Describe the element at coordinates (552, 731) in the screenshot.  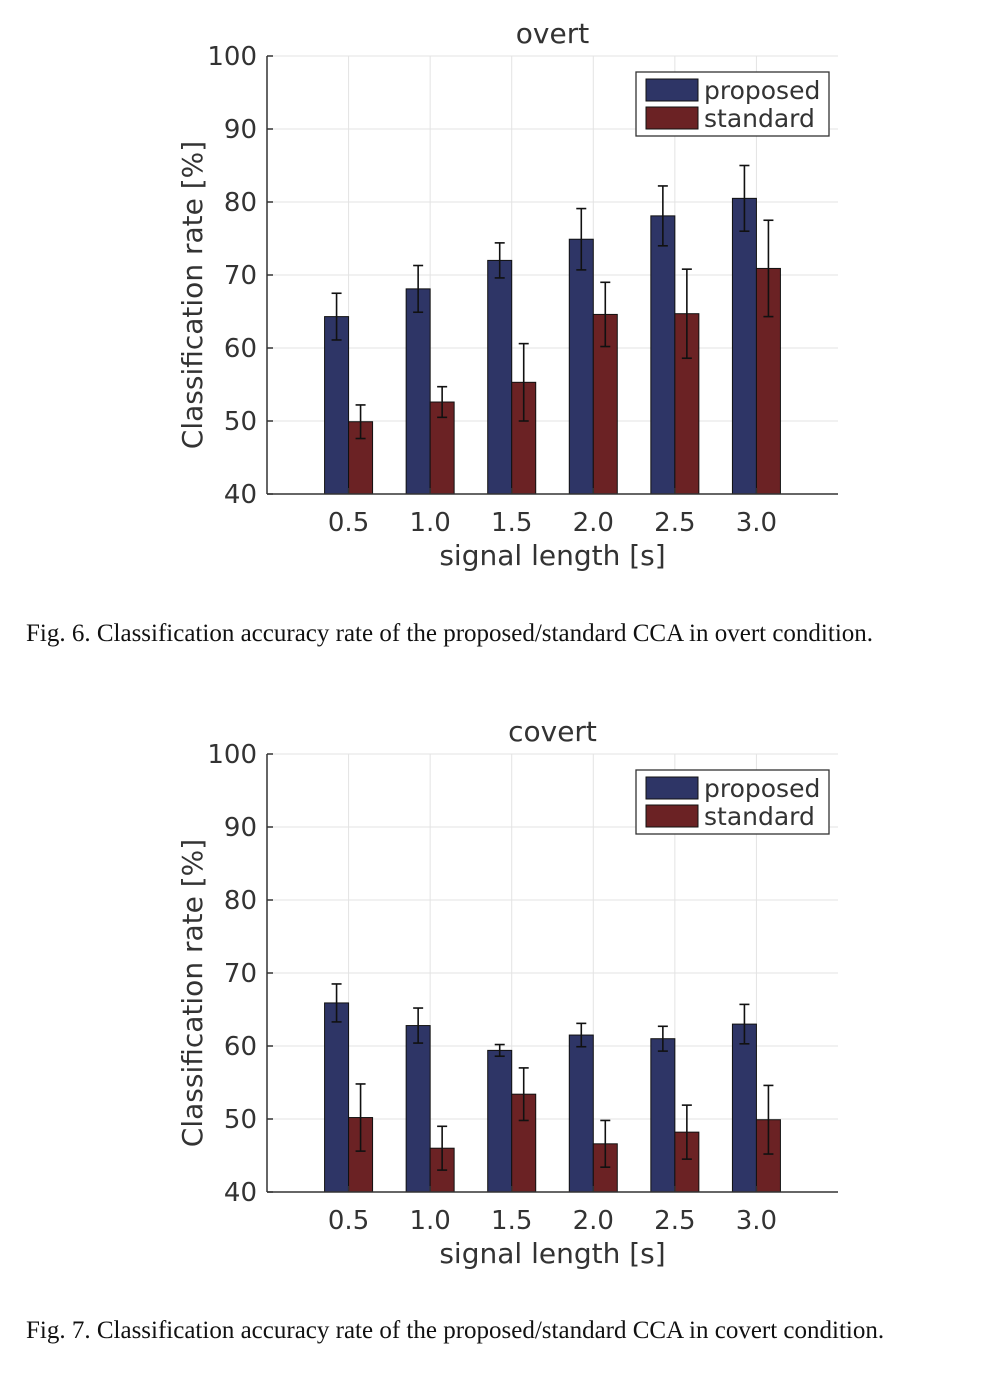
I see `chart-title: covert` at that location.